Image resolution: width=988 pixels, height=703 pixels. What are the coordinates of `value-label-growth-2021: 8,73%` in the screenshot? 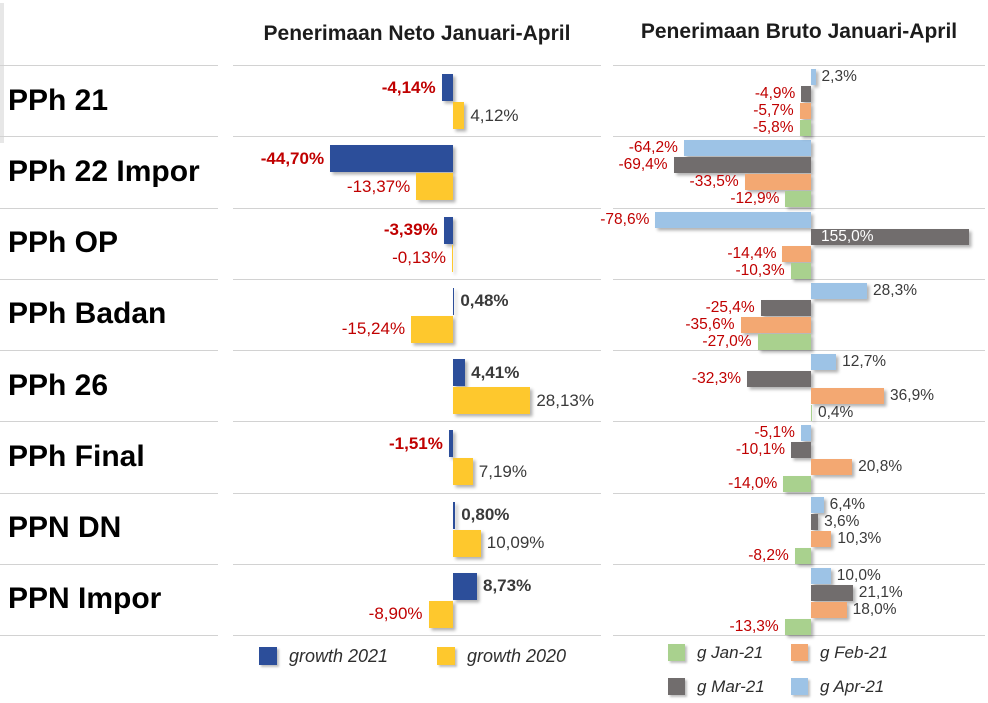 It's located at (507, 586).